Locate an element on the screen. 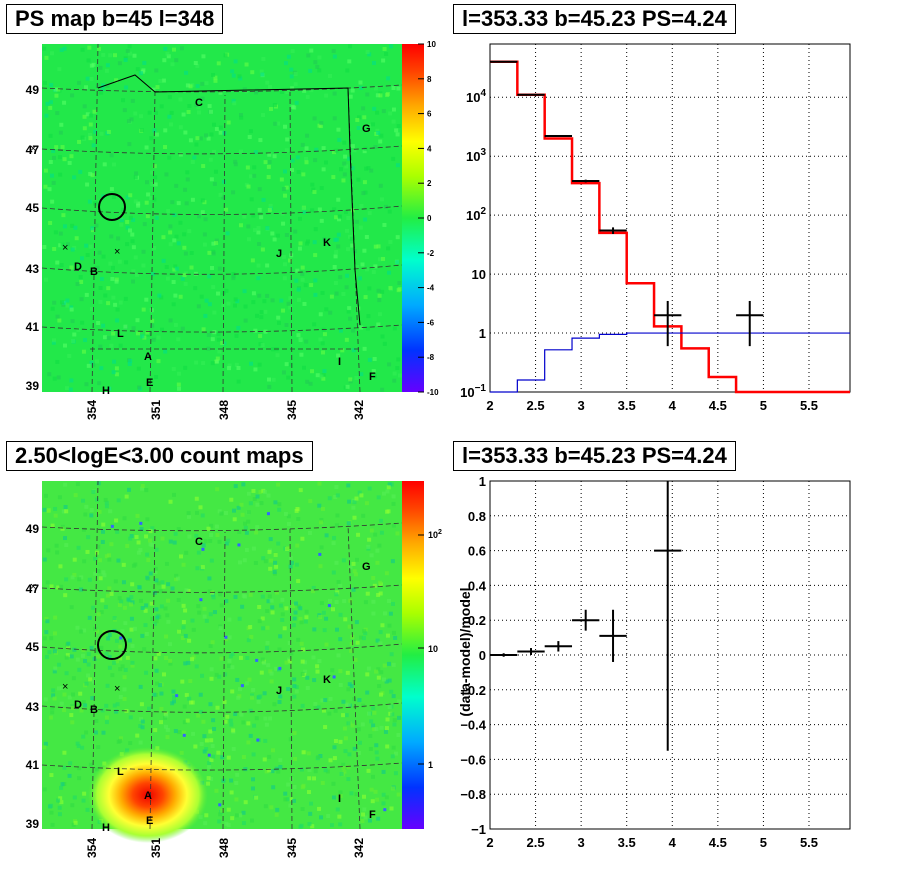  cm-xtick: 351 is located at coordinates (156, 848).